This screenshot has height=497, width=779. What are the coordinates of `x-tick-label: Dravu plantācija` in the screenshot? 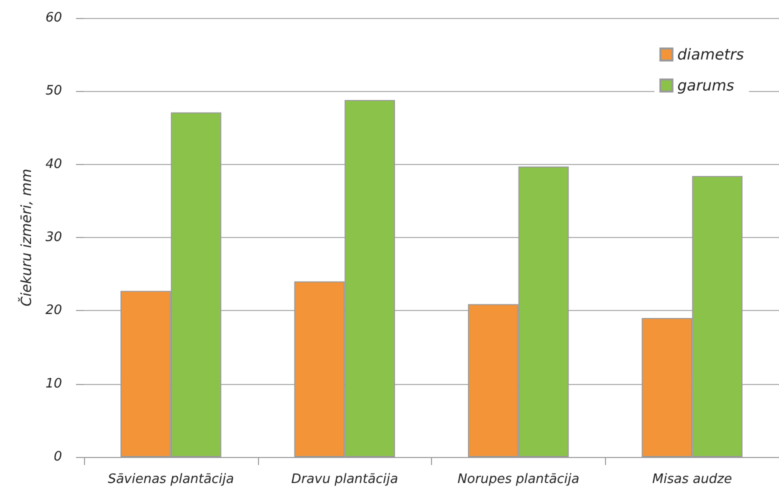 It's located at (344, 479).